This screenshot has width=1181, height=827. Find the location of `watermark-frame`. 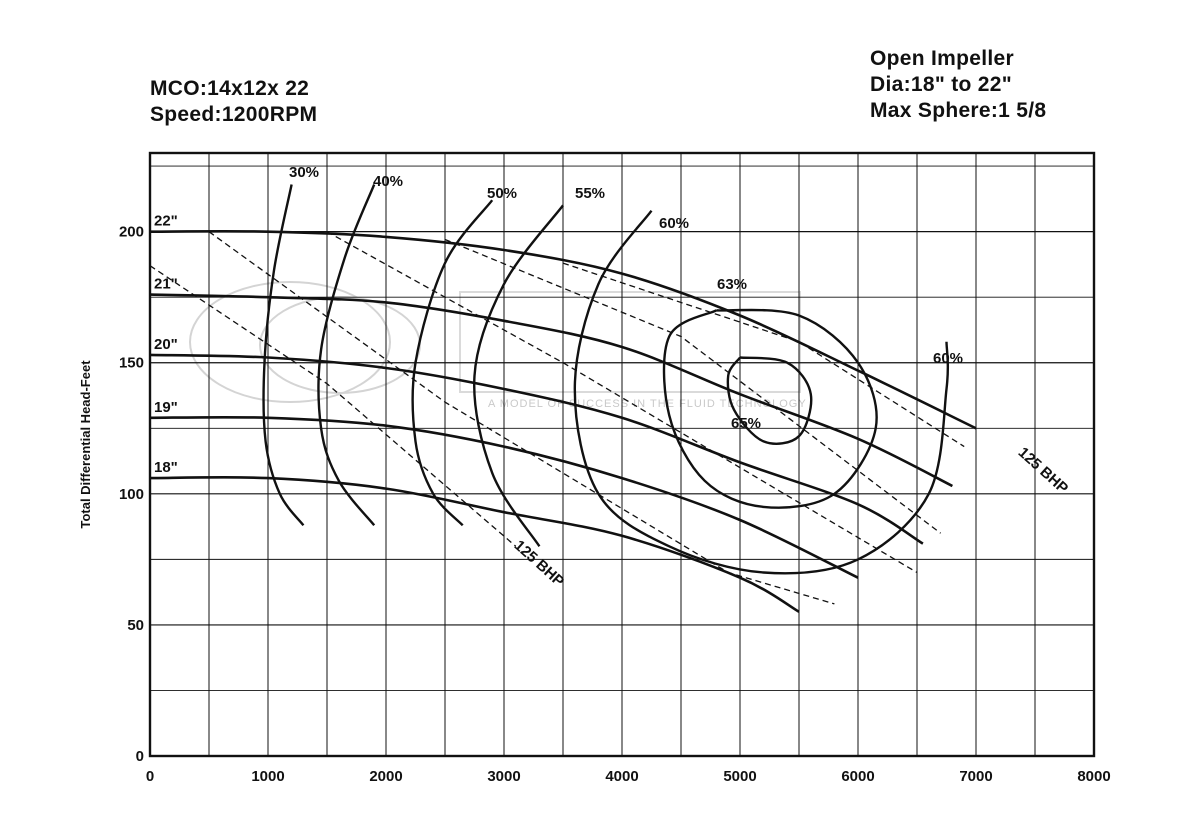

watermark-frame is located at coordinates (630, 342).